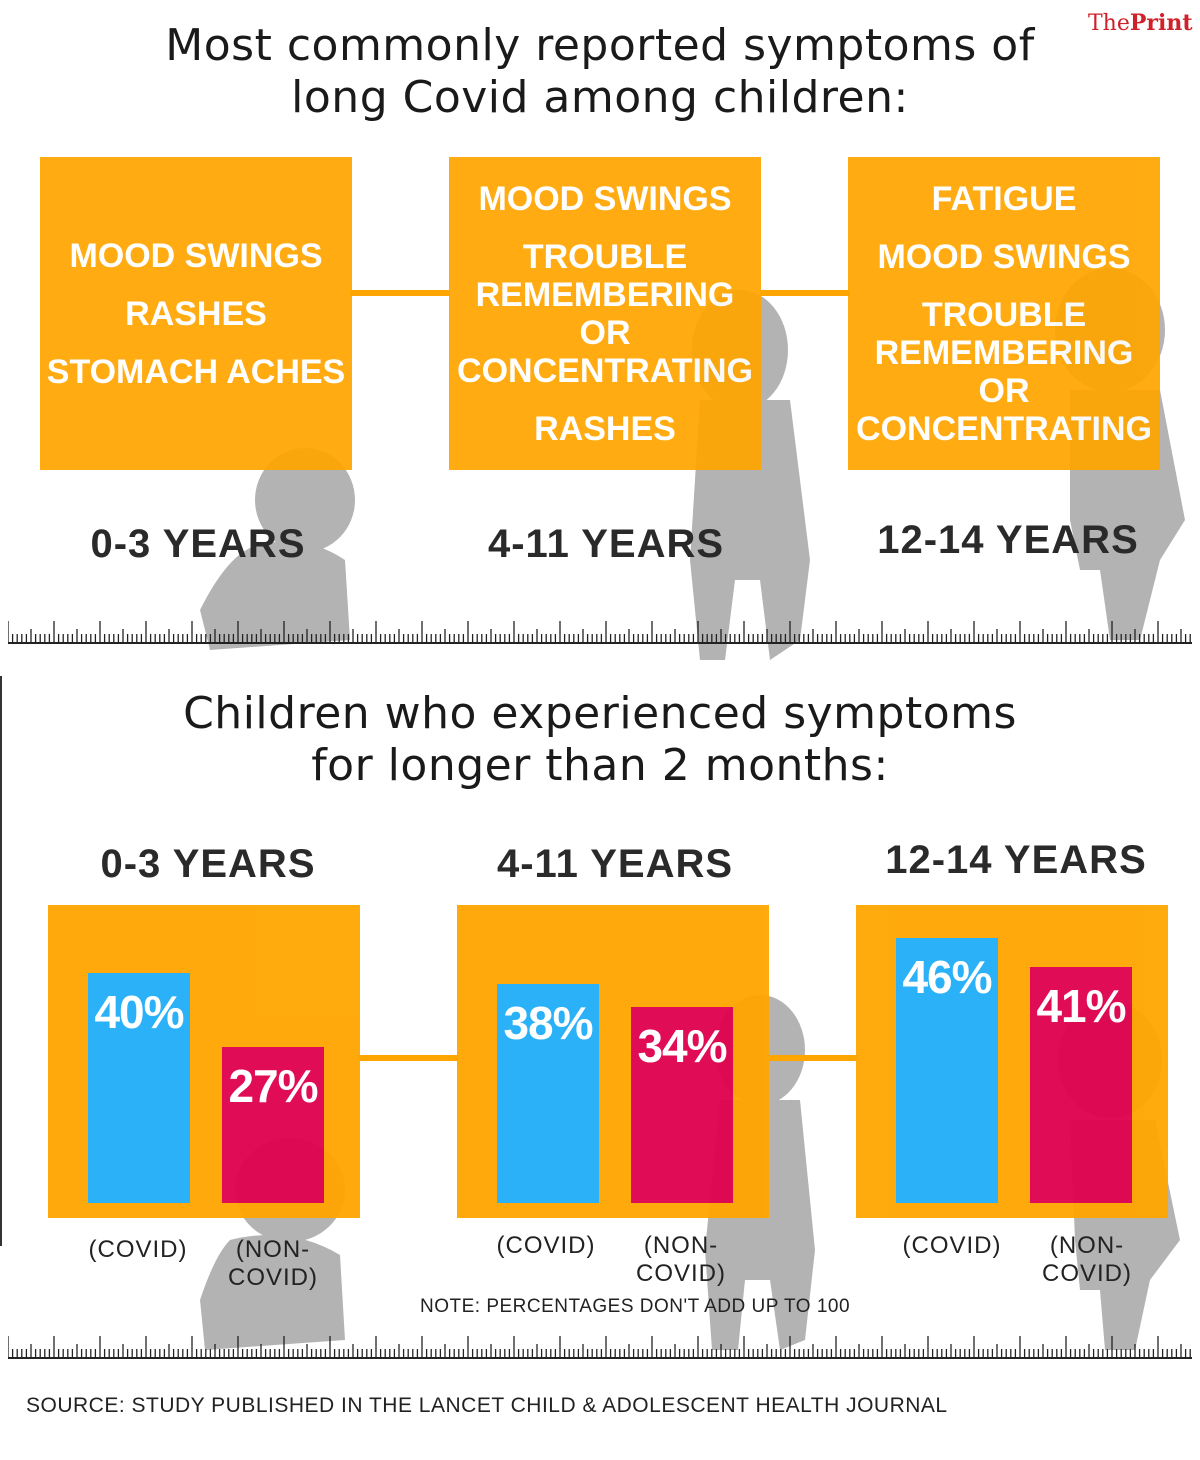 The height and width of the screenshot is (1460, 1200). I want to click on bar-value-label: 34%, so click(682, 1046).